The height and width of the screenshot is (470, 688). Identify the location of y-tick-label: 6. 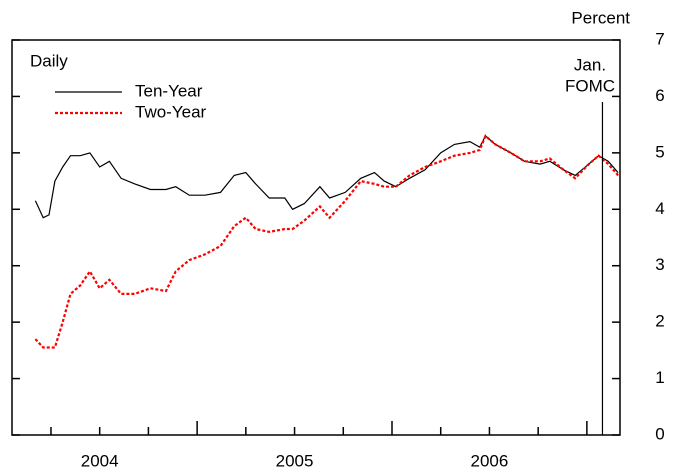
(659, 95).